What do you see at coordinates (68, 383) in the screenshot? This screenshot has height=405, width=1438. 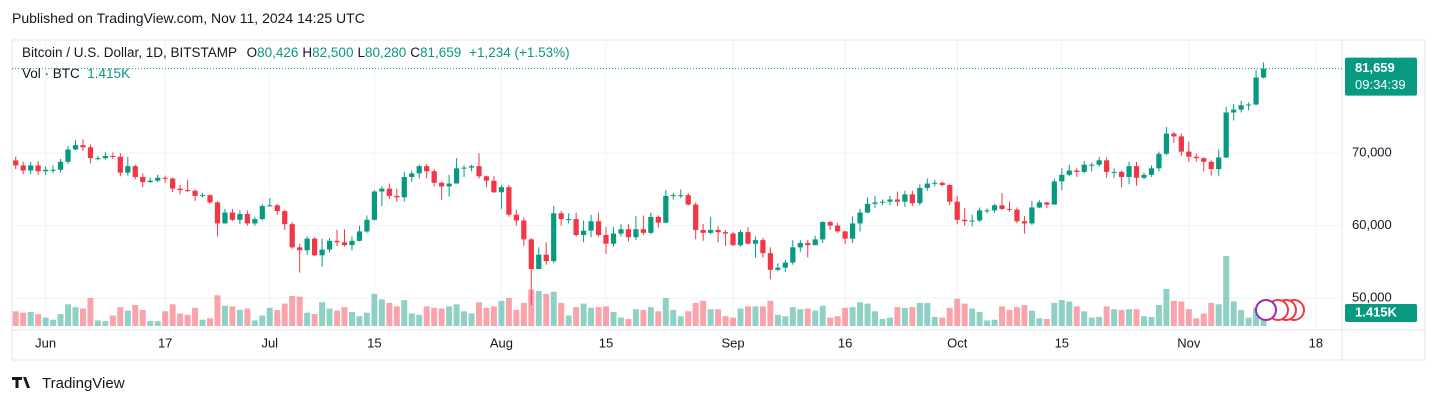 I see `logo: TradingView` at bounding box center [68, 383].